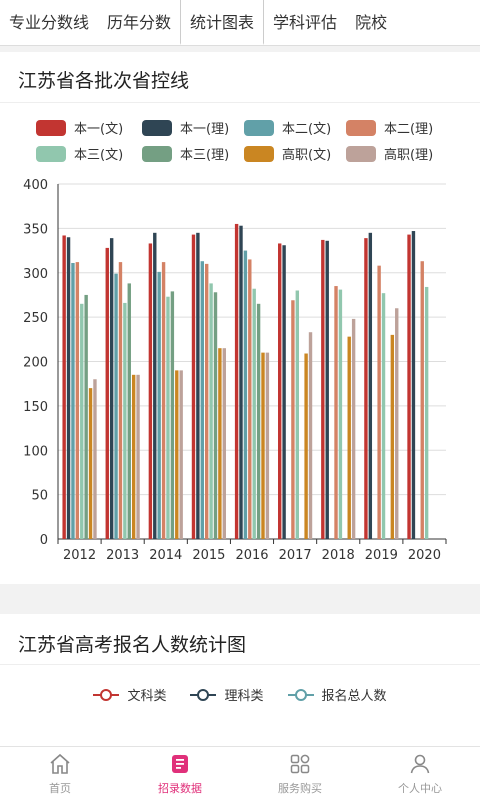 This screenshot has height=800, width=480. Describe the element at coordinates (139, 22) in the screenshot. I see `tab-historical-scores: 历年分数` at that location.